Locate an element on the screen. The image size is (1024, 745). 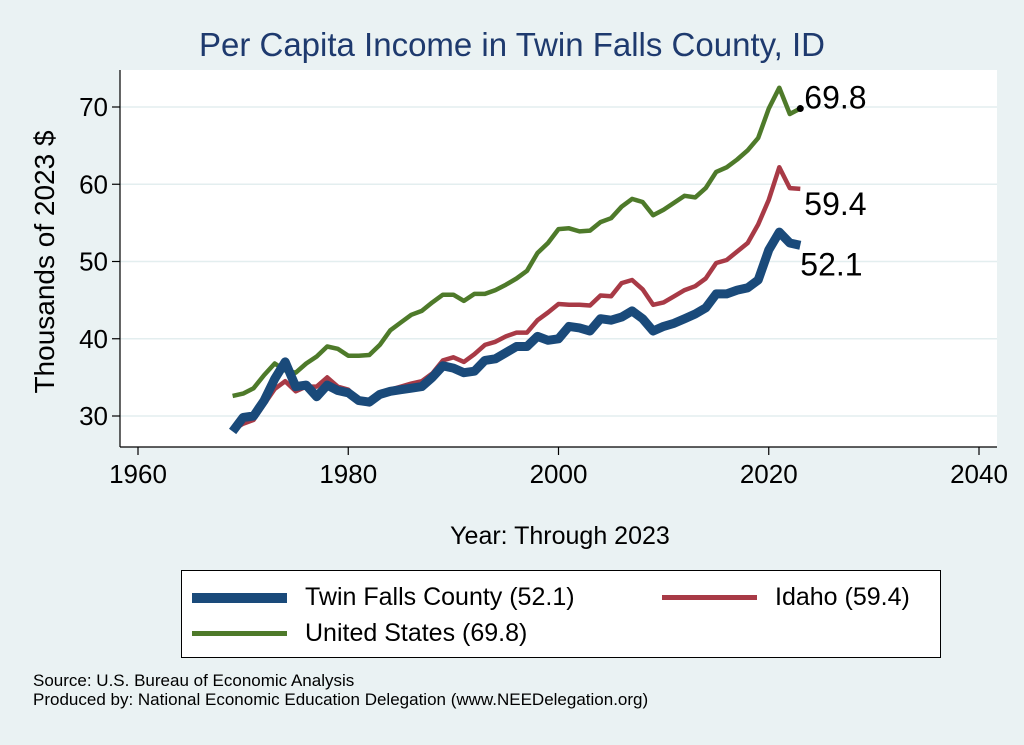
end-label-idaho: 59.4 is located at coordinates (835, 204).